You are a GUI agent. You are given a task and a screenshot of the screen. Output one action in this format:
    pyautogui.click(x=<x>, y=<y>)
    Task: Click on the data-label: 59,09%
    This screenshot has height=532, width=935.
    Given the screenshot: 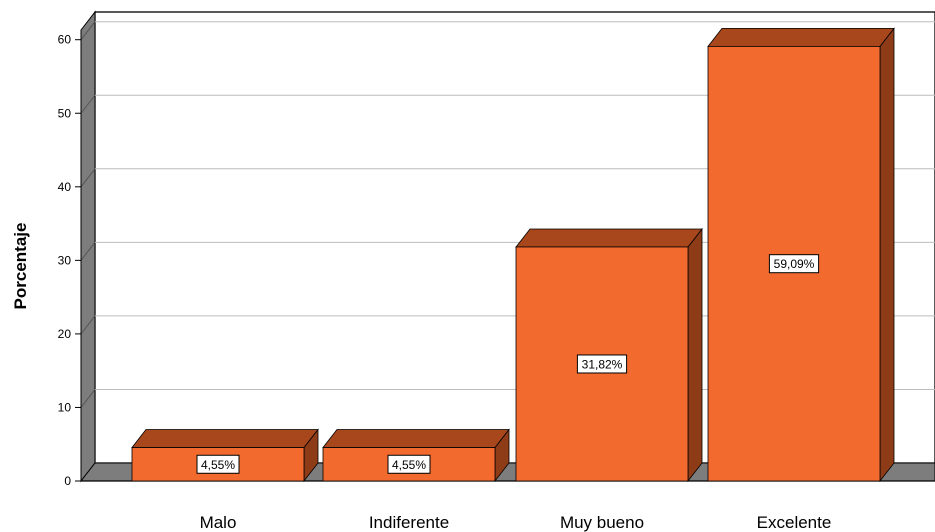 What is the action you would take?
    pyautogui.click(x=794, y=264)
    